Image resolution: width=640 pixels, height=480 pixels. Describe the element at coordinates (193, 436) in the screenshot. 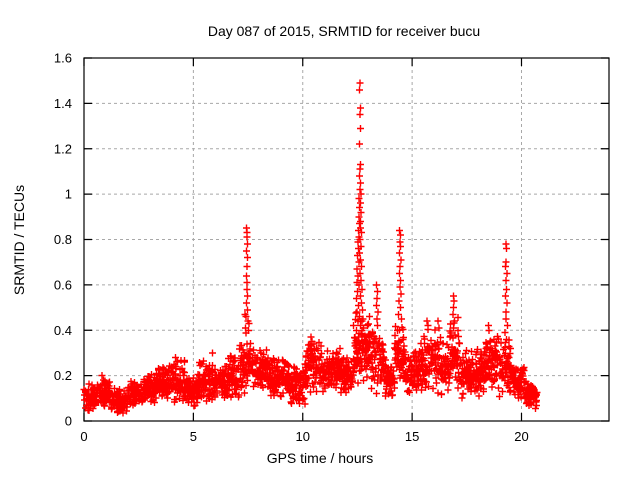

I see `x-tick-label: 5` at that location.